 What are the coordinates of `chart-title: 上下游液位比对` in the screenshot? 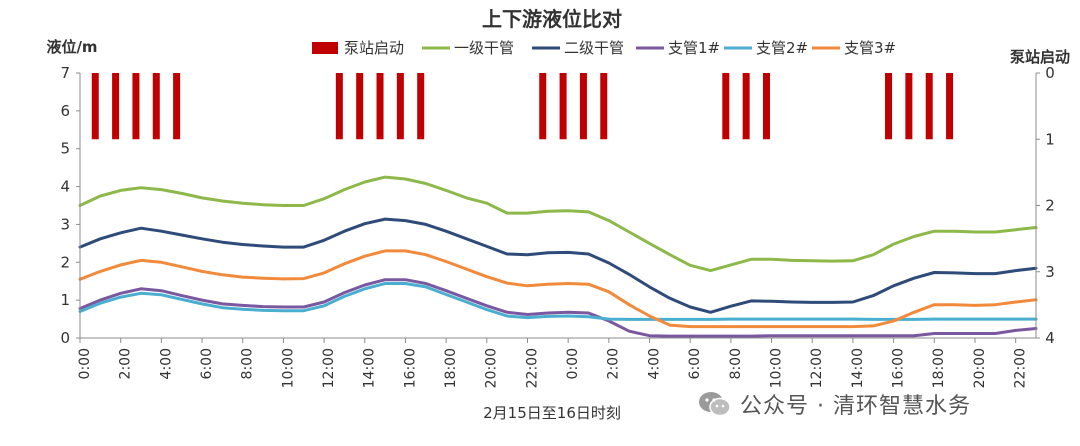 It's located at (552, 19).